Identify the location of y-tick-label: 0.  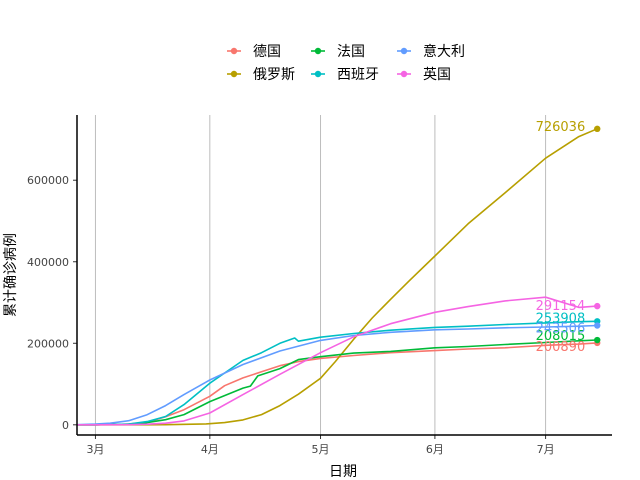
(65, 425).